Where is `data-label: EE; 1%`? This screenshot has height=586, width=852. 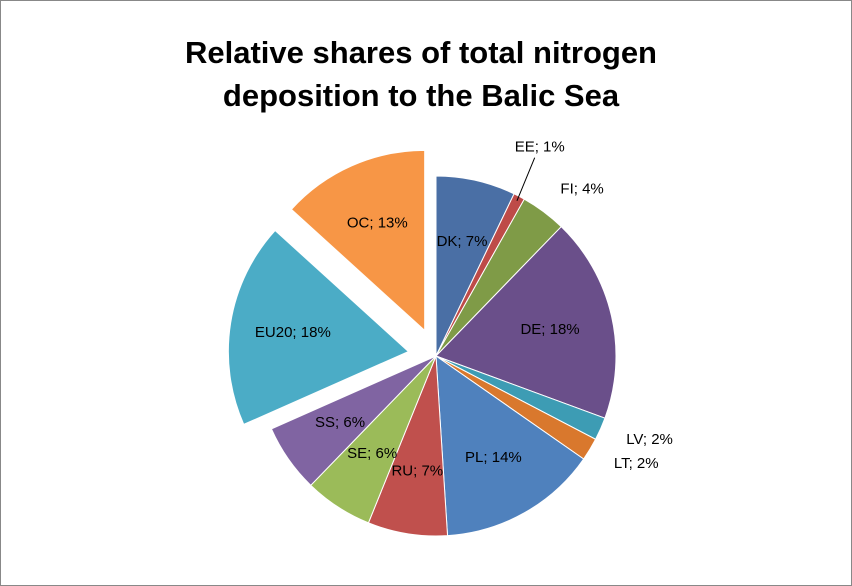
data-label: EE; 1% is located at coordinates (540, 147).